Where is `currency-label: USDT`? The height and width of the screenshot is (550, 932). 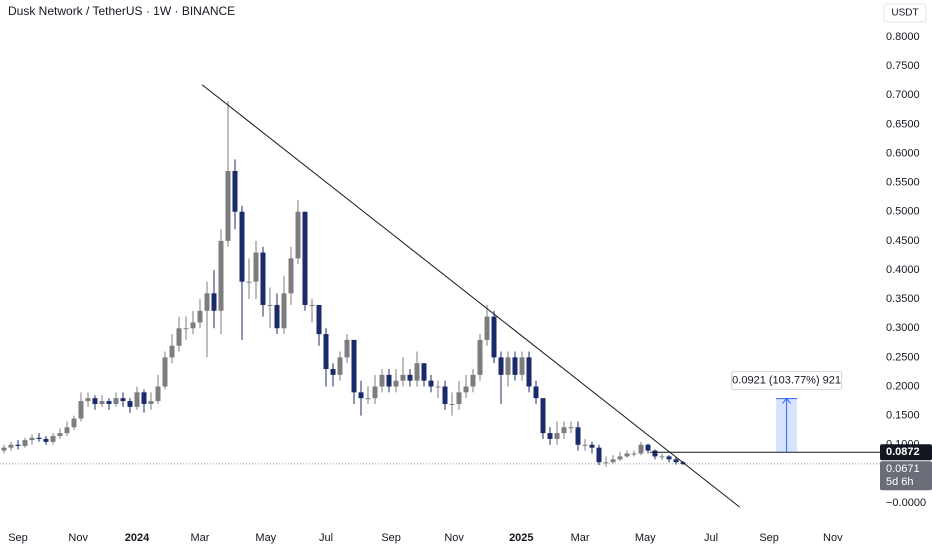
currency-label: USDT is located at coordinates (904, 13).